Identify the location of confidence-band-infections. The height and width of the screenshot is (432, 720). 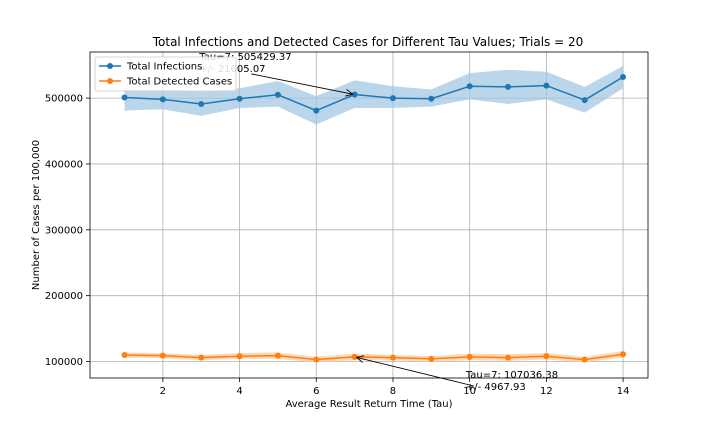
(374, 95).